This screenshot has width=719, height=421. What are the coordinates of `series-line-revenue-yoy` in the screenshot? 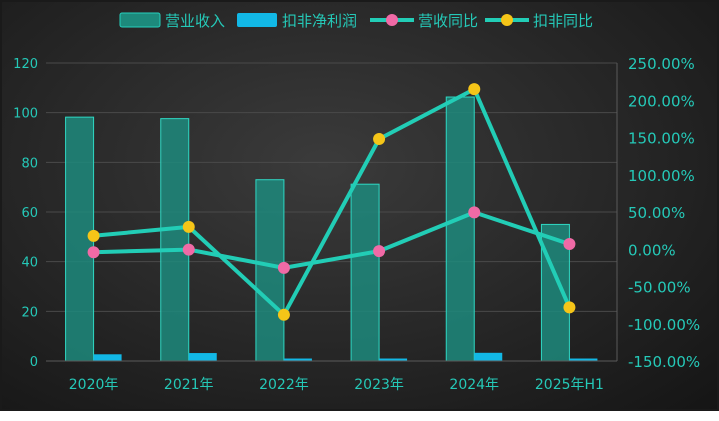 It's located at (332, 240).